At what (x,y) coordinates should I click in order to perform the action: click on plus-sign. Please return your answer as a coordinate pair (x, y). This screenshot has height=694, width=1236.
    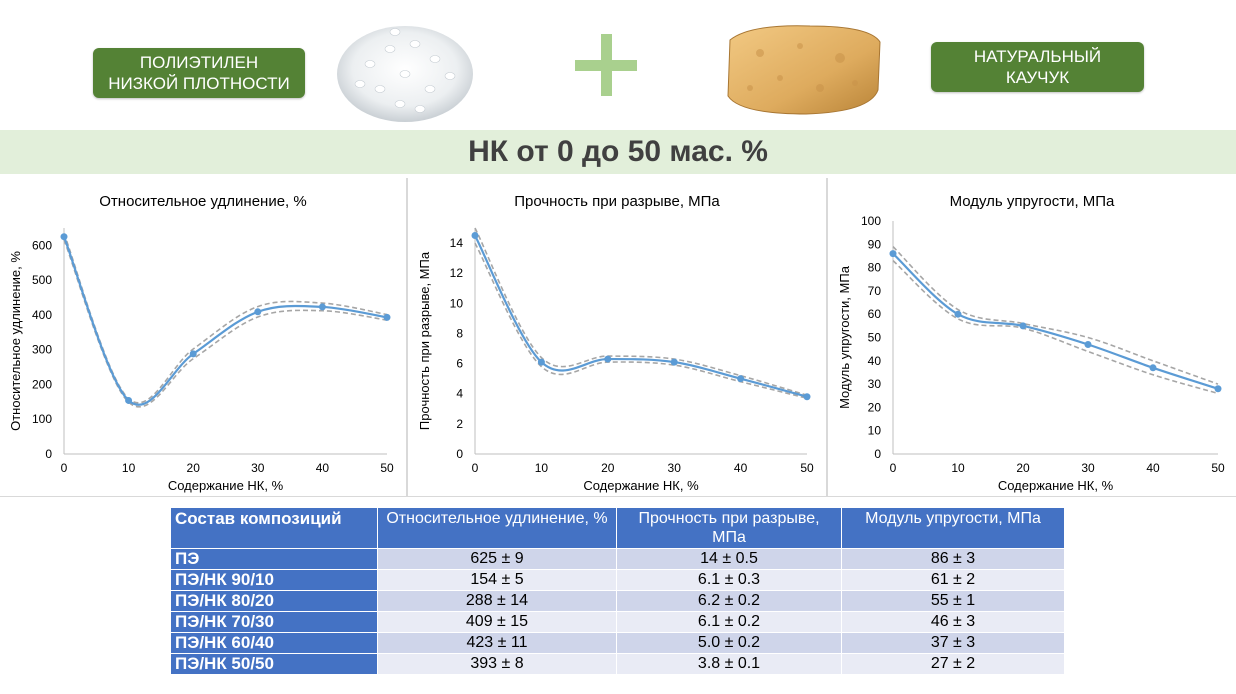
    Looking at the image, I should click on (606, 65).